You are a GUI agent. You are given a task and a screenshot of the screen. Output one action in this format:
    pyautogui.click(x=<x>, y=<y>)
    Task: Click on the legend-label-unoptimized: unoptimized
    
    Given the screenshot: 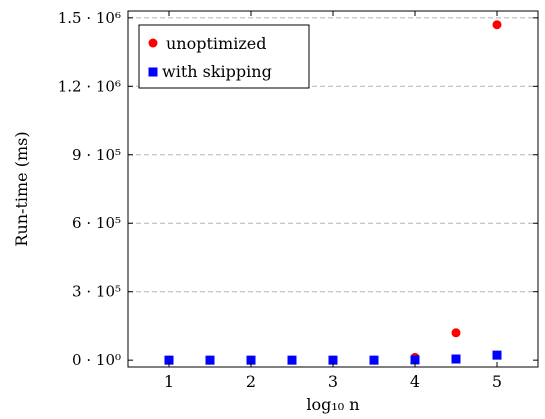 What is the action you would take?
    pyautogui.click(x=216, y=43)
    